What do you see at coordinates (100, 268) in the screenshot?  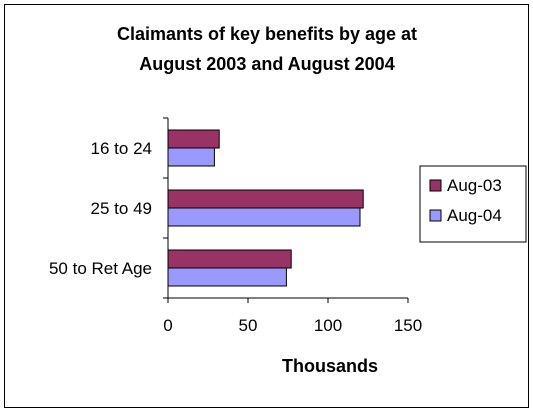 I see `y-tick-label: 50 to Ret Age` at bounding box center [100, 268].